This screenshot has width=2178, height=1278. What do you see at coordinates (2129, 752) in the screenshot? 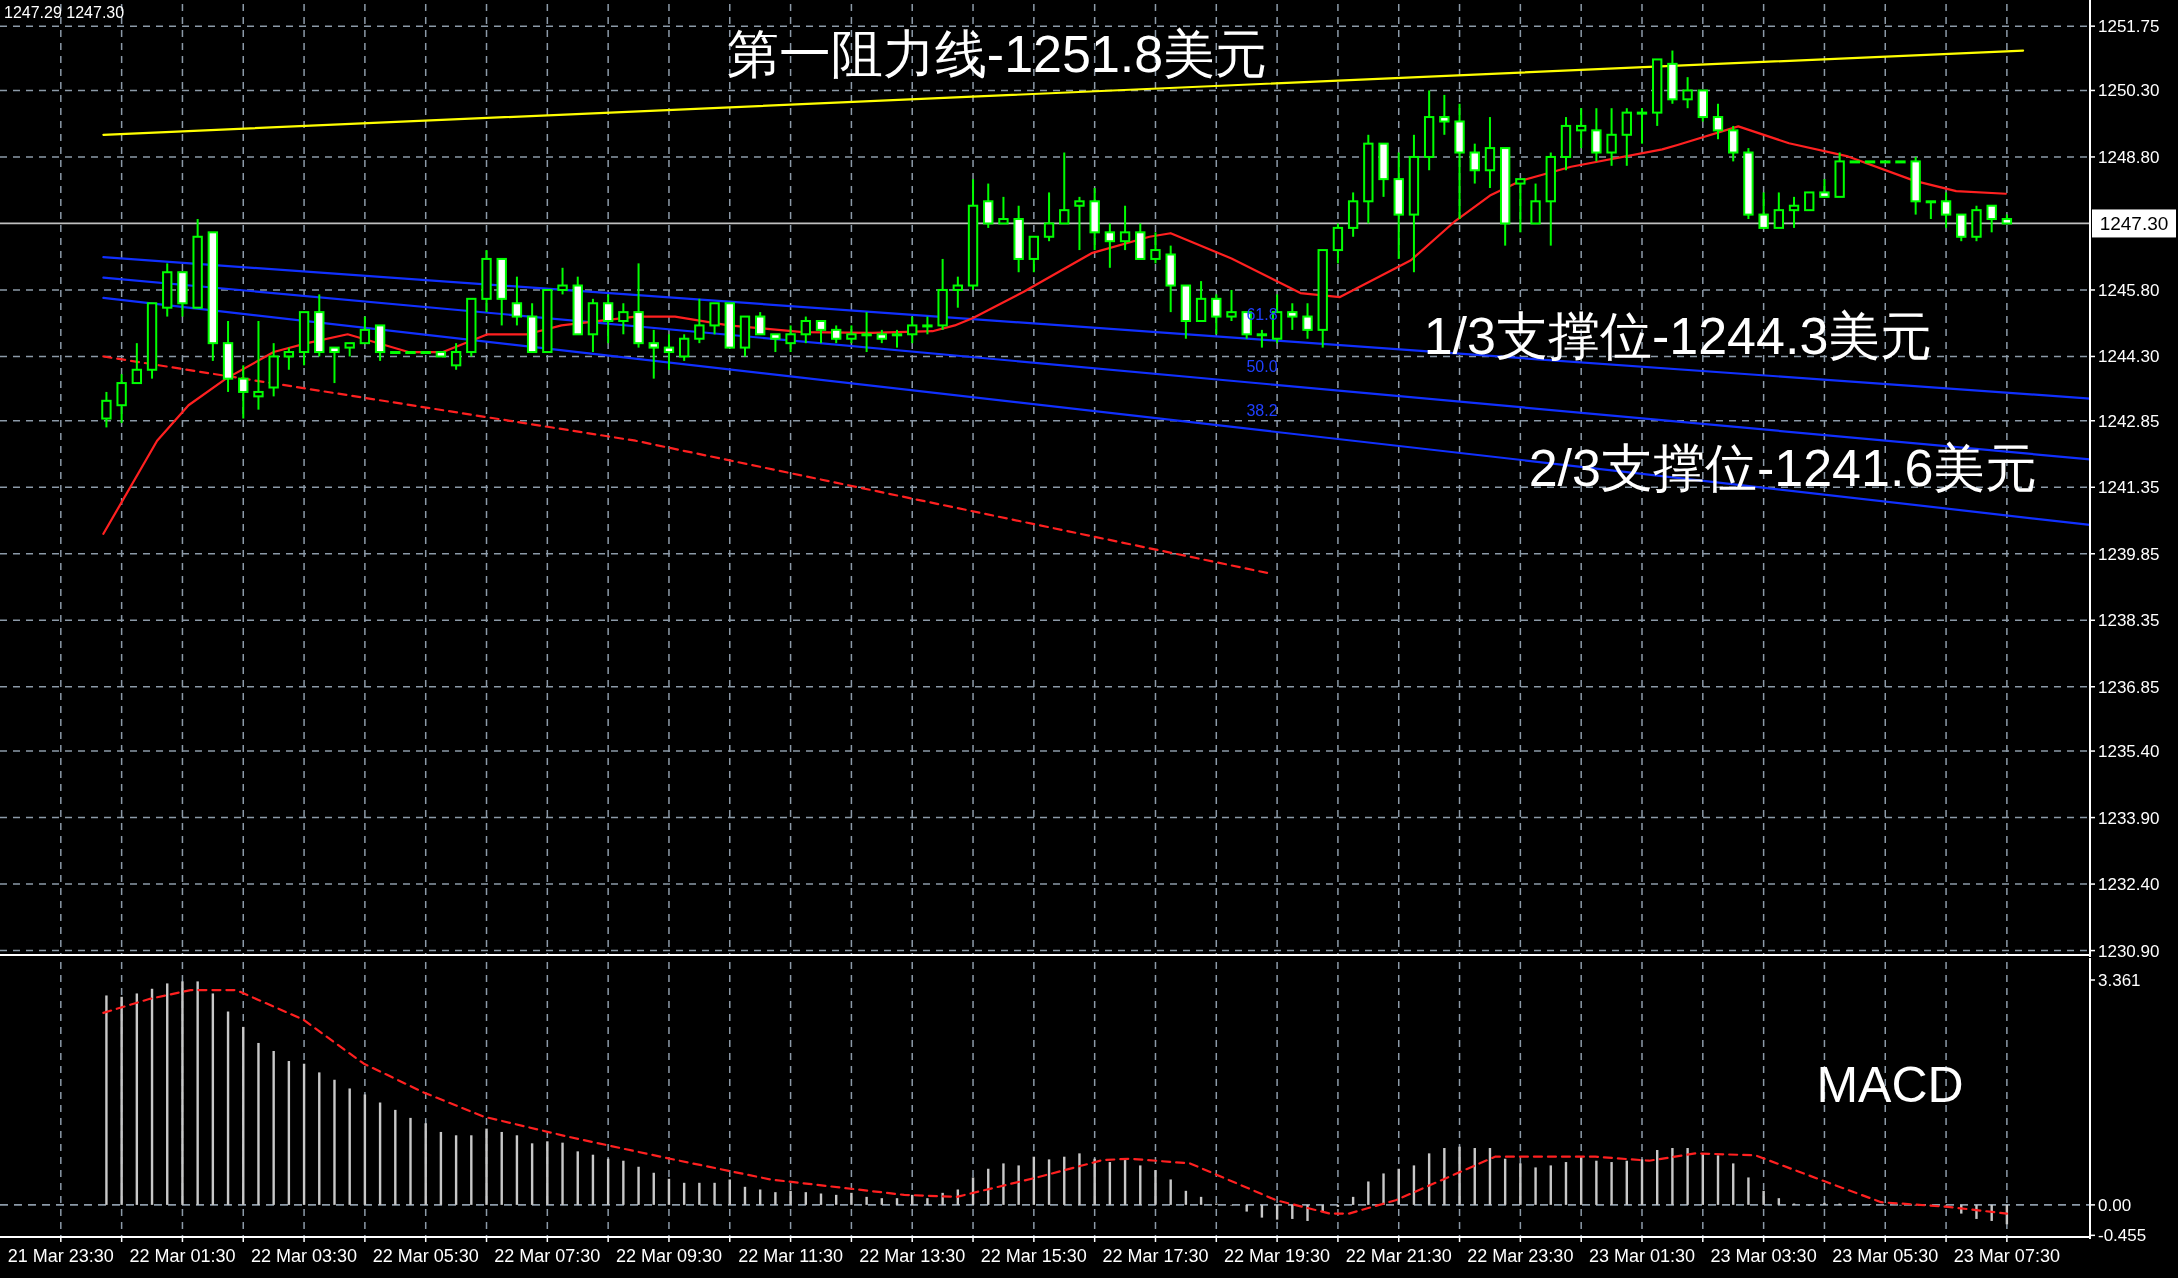
I see `y-tick-label: 1235.40` at bounding box center [2129, 752].